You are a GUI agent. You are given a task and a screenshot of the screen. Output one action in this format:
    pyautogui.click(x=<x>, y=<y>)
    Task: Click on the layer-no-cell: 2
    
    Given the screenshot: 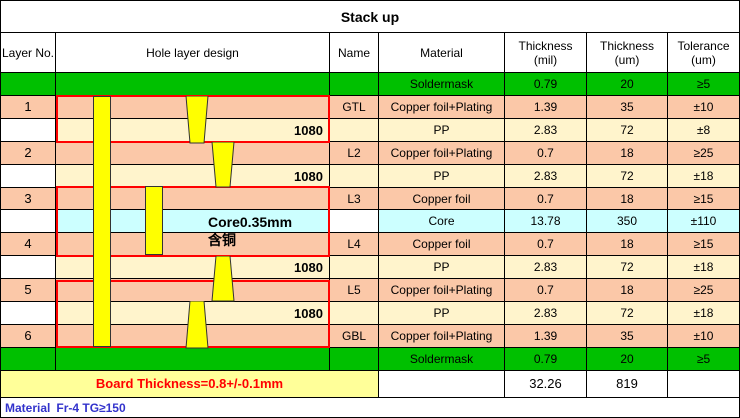 What is the action you would take?
    pyautogui.click(x=28, y=153)
    